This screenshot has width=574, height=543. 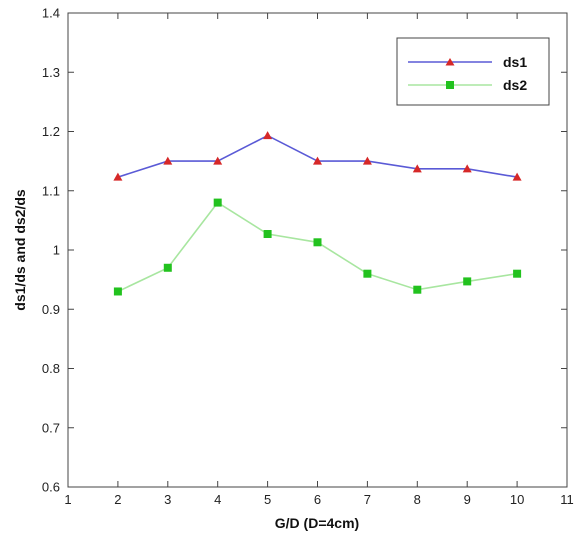 I want to click on legend: ds1 ds2, so click(x=473, y=71).